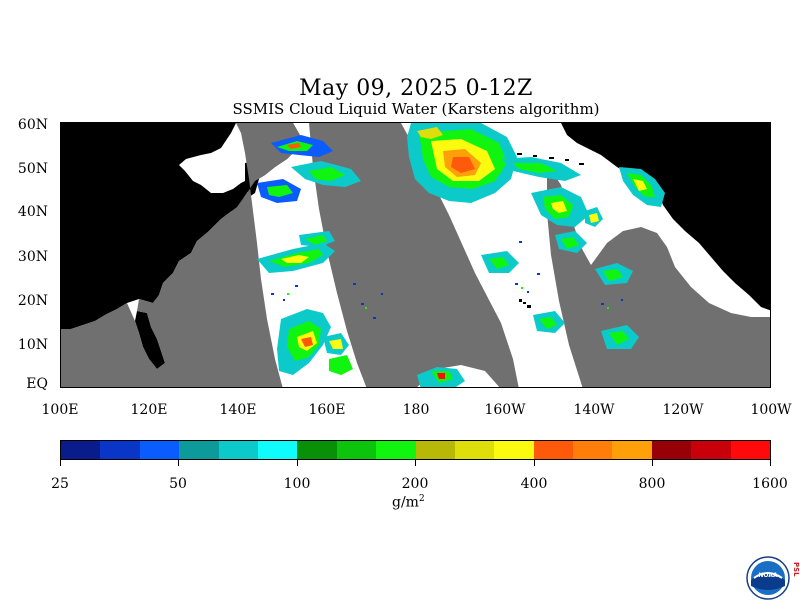  I want to click on psl-logo-text: PSL, so click(796, 569).